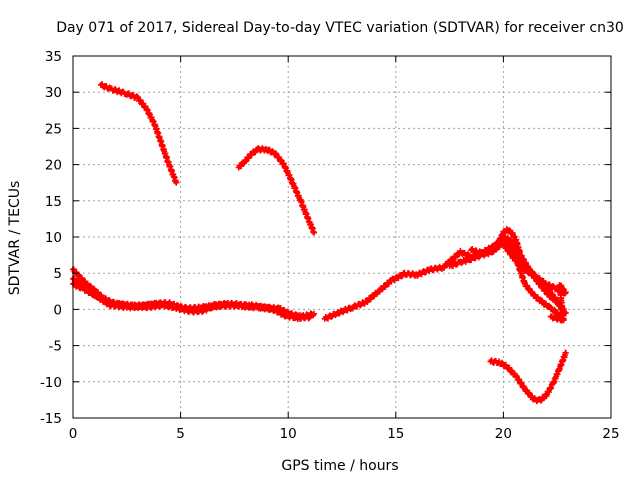 This screenshot has width=640, height=480. I want to click on y-tick-label: 5, so click(57, 274).